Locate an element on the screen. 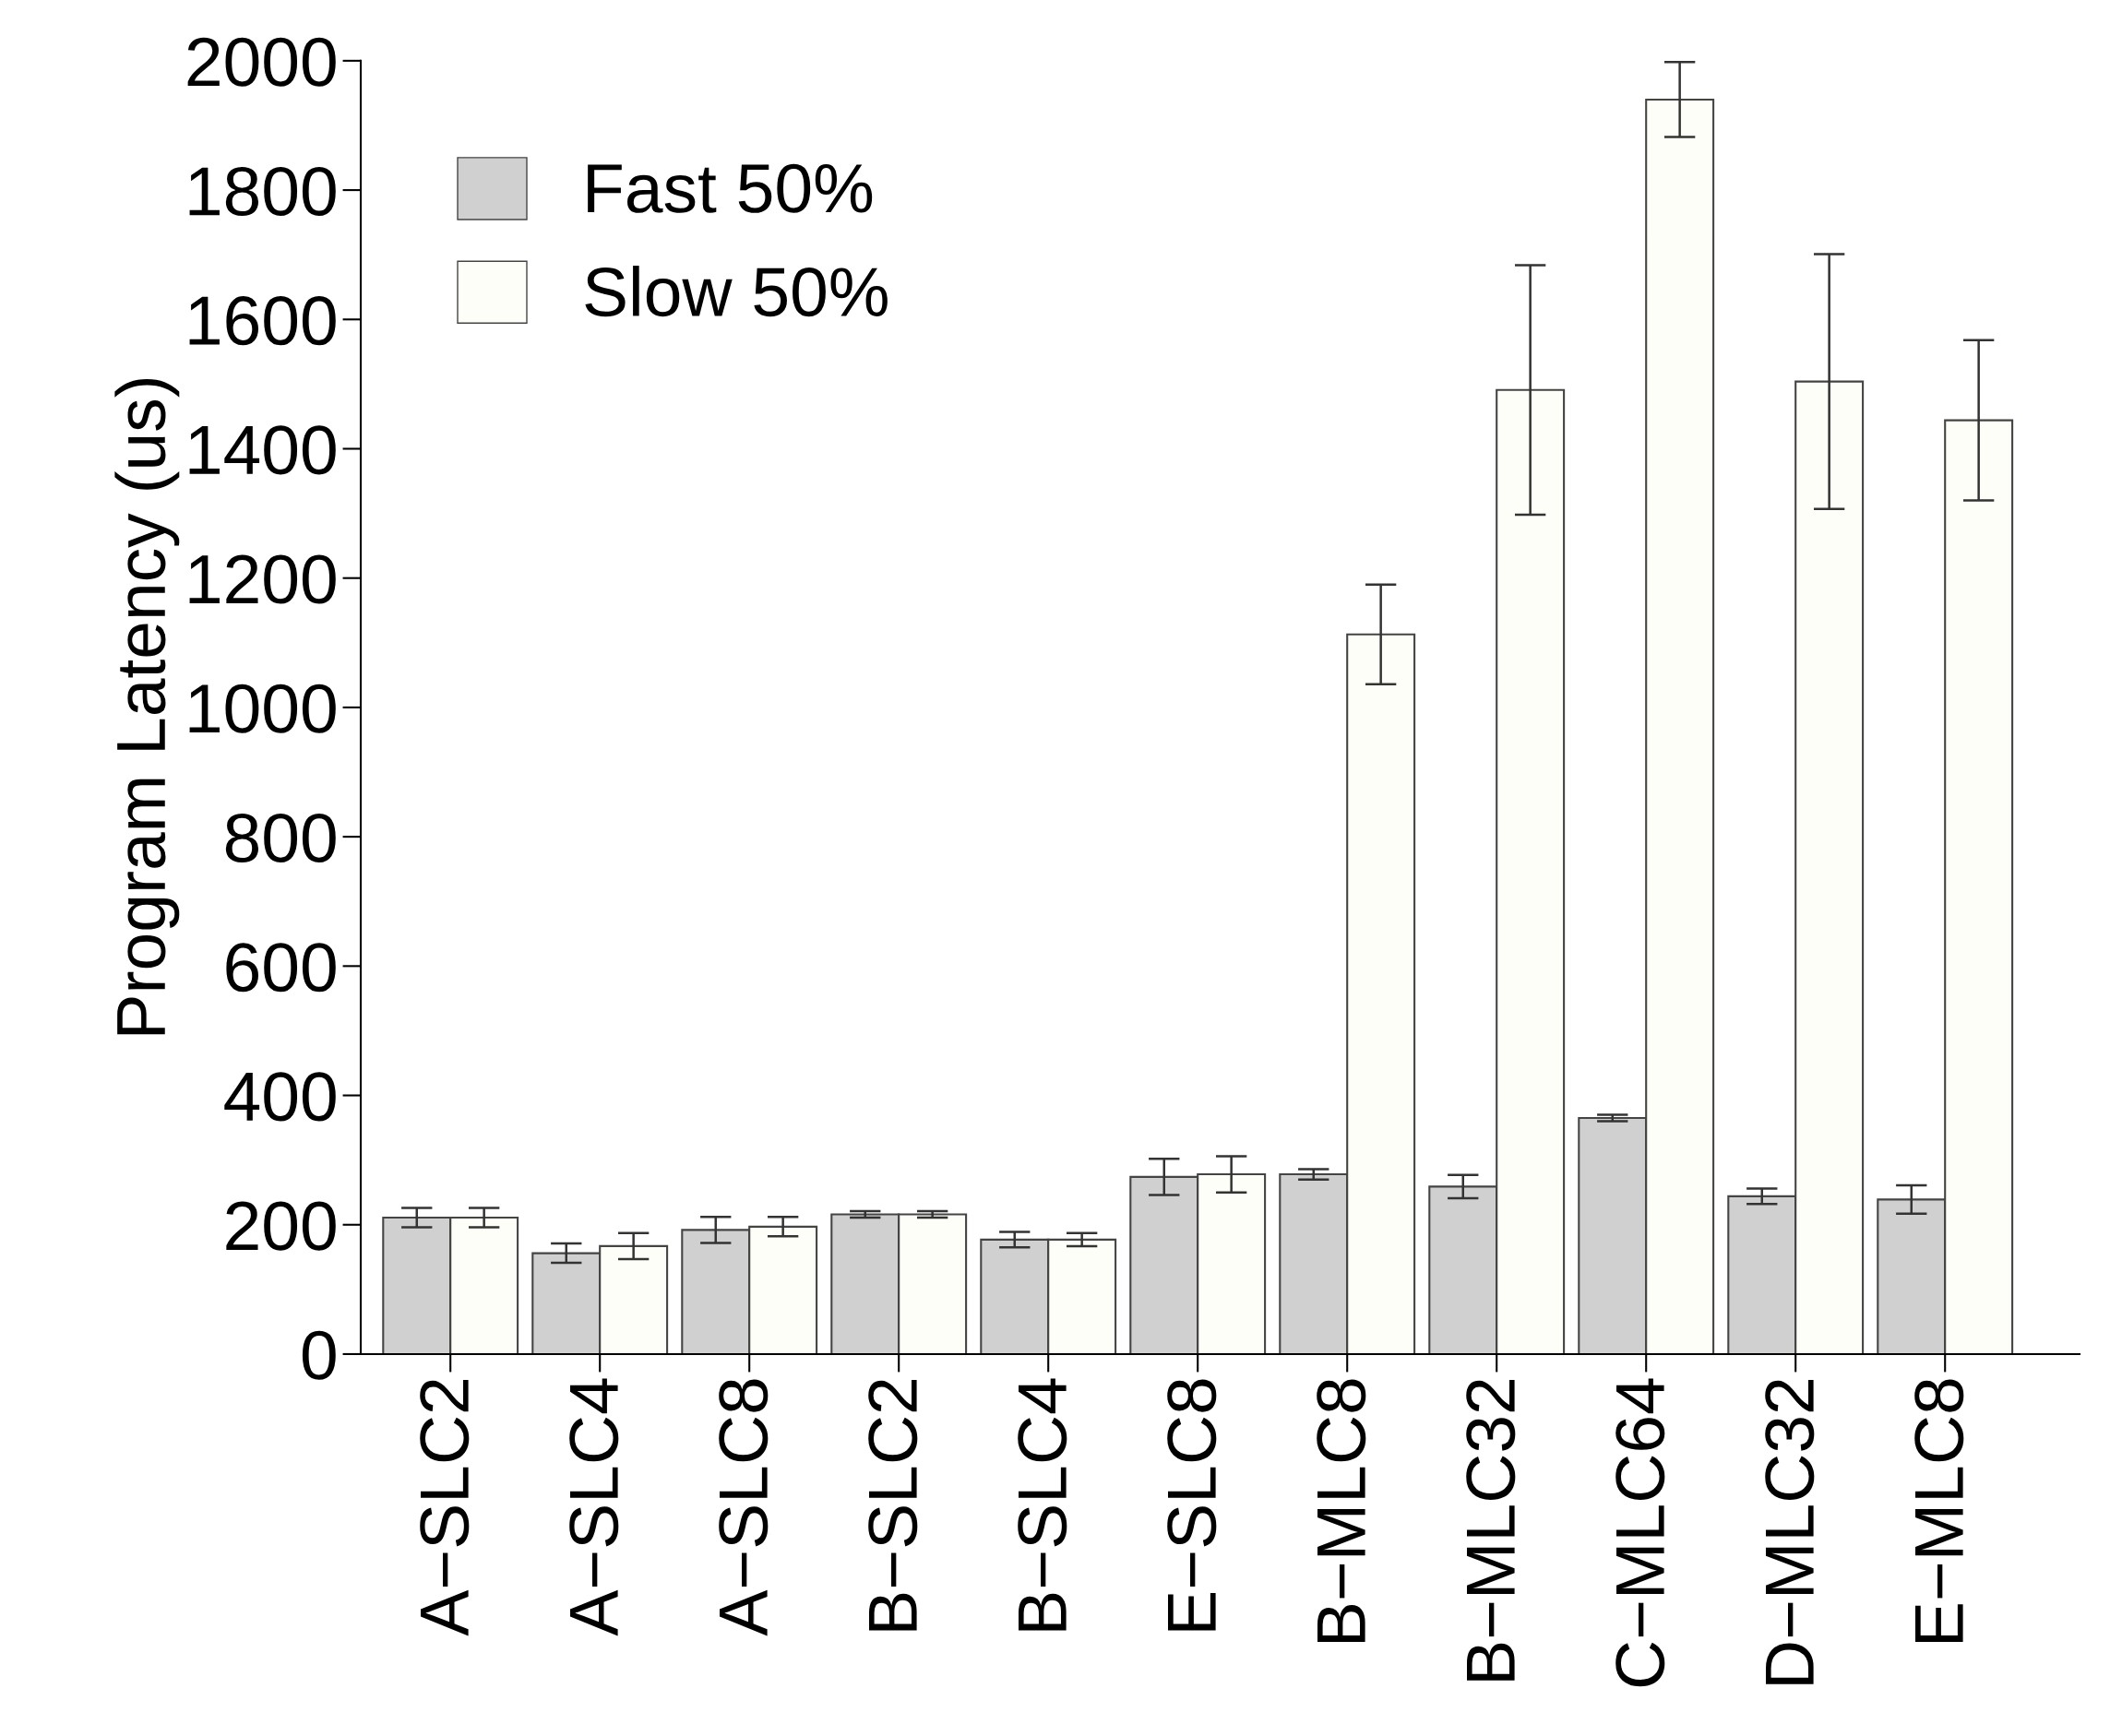  x-tick-label: B−SLC4 is located at coordinates (1042, 1504).